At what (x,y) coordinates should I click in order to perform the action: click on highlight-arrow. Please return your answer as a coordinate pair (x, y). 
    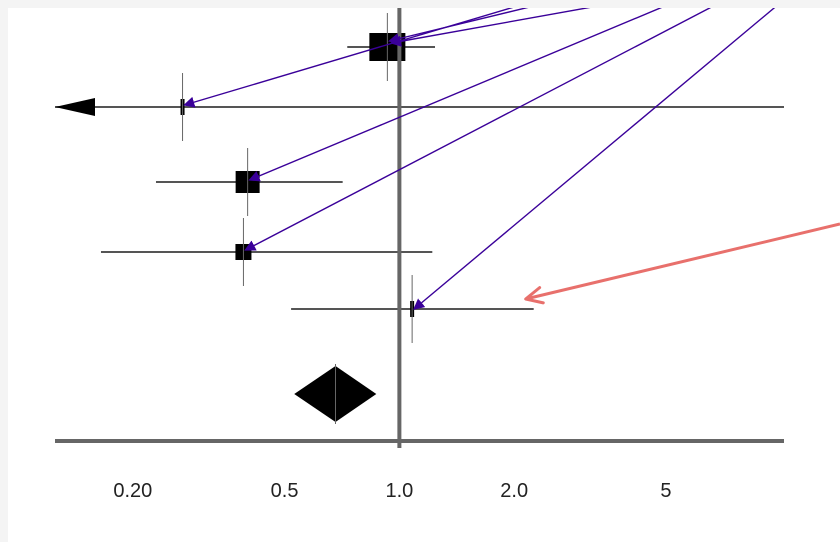
    Looking at the image, I should click on (682, 261).